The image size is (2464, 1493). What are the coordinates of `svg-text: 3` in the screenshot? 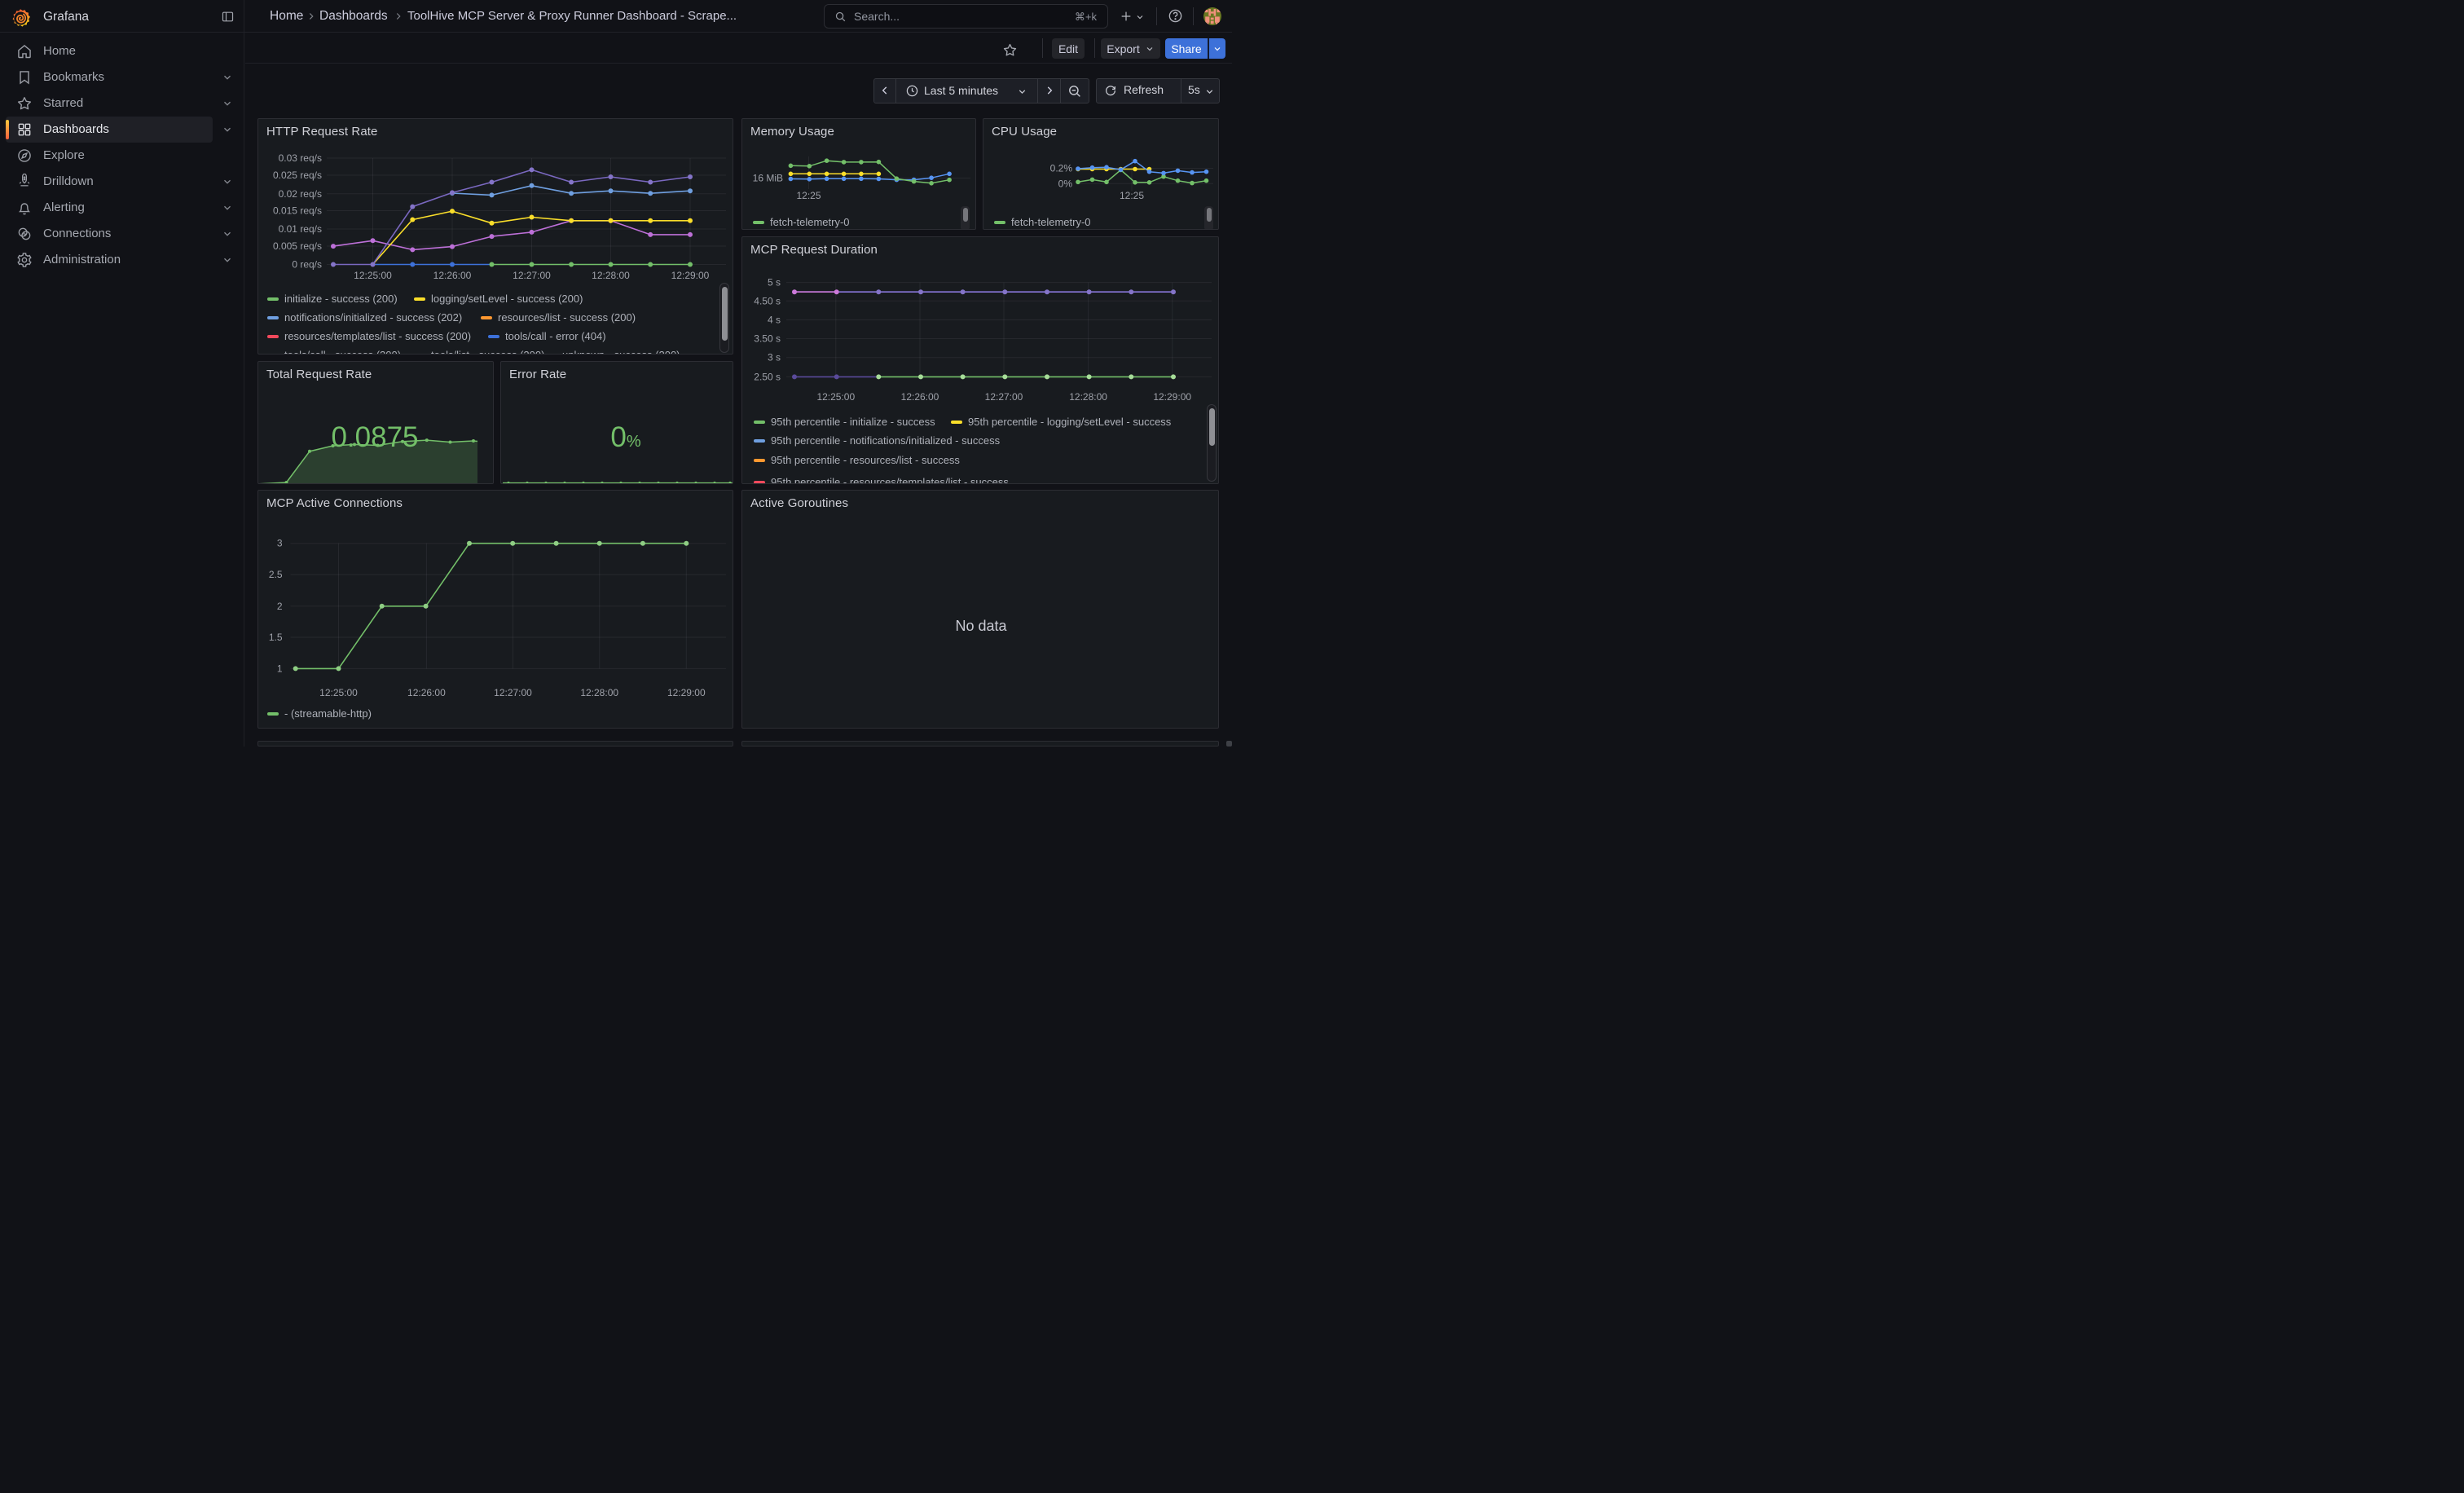 It's located at (280, 543).